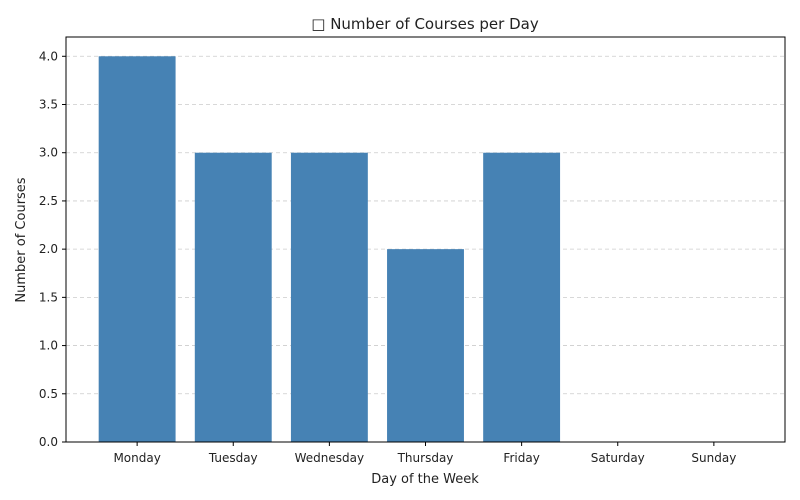 The height and width of the screenshot is (500, 800). I want to click on bar-tuesday, so click(233, 297).